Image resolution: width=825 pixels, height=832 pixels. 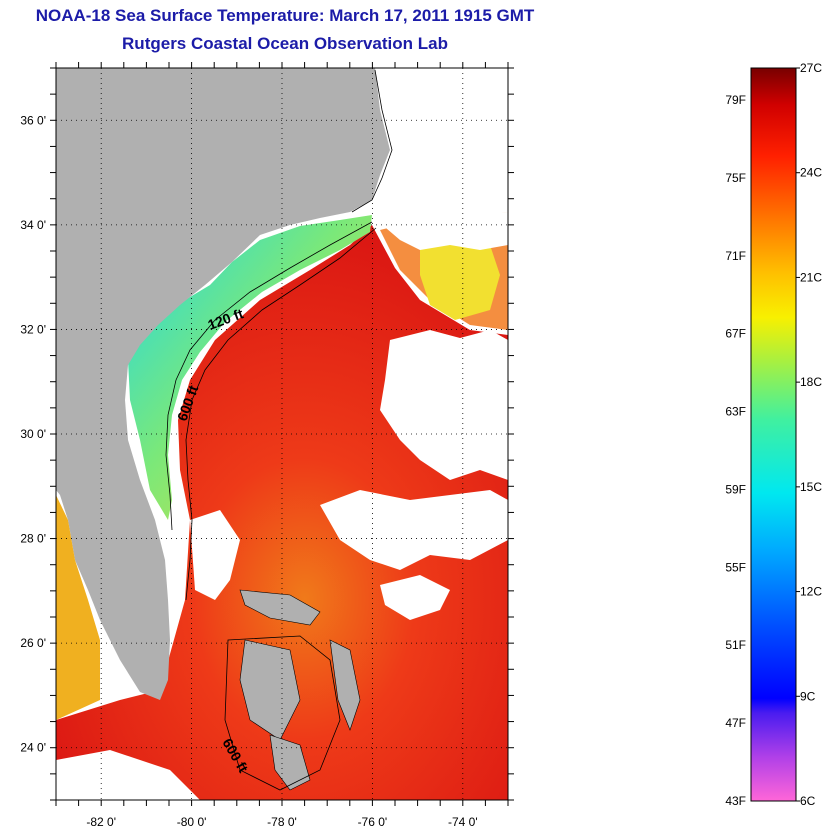 I want to click on gulf-coast-water, so click(x=78, y=607).